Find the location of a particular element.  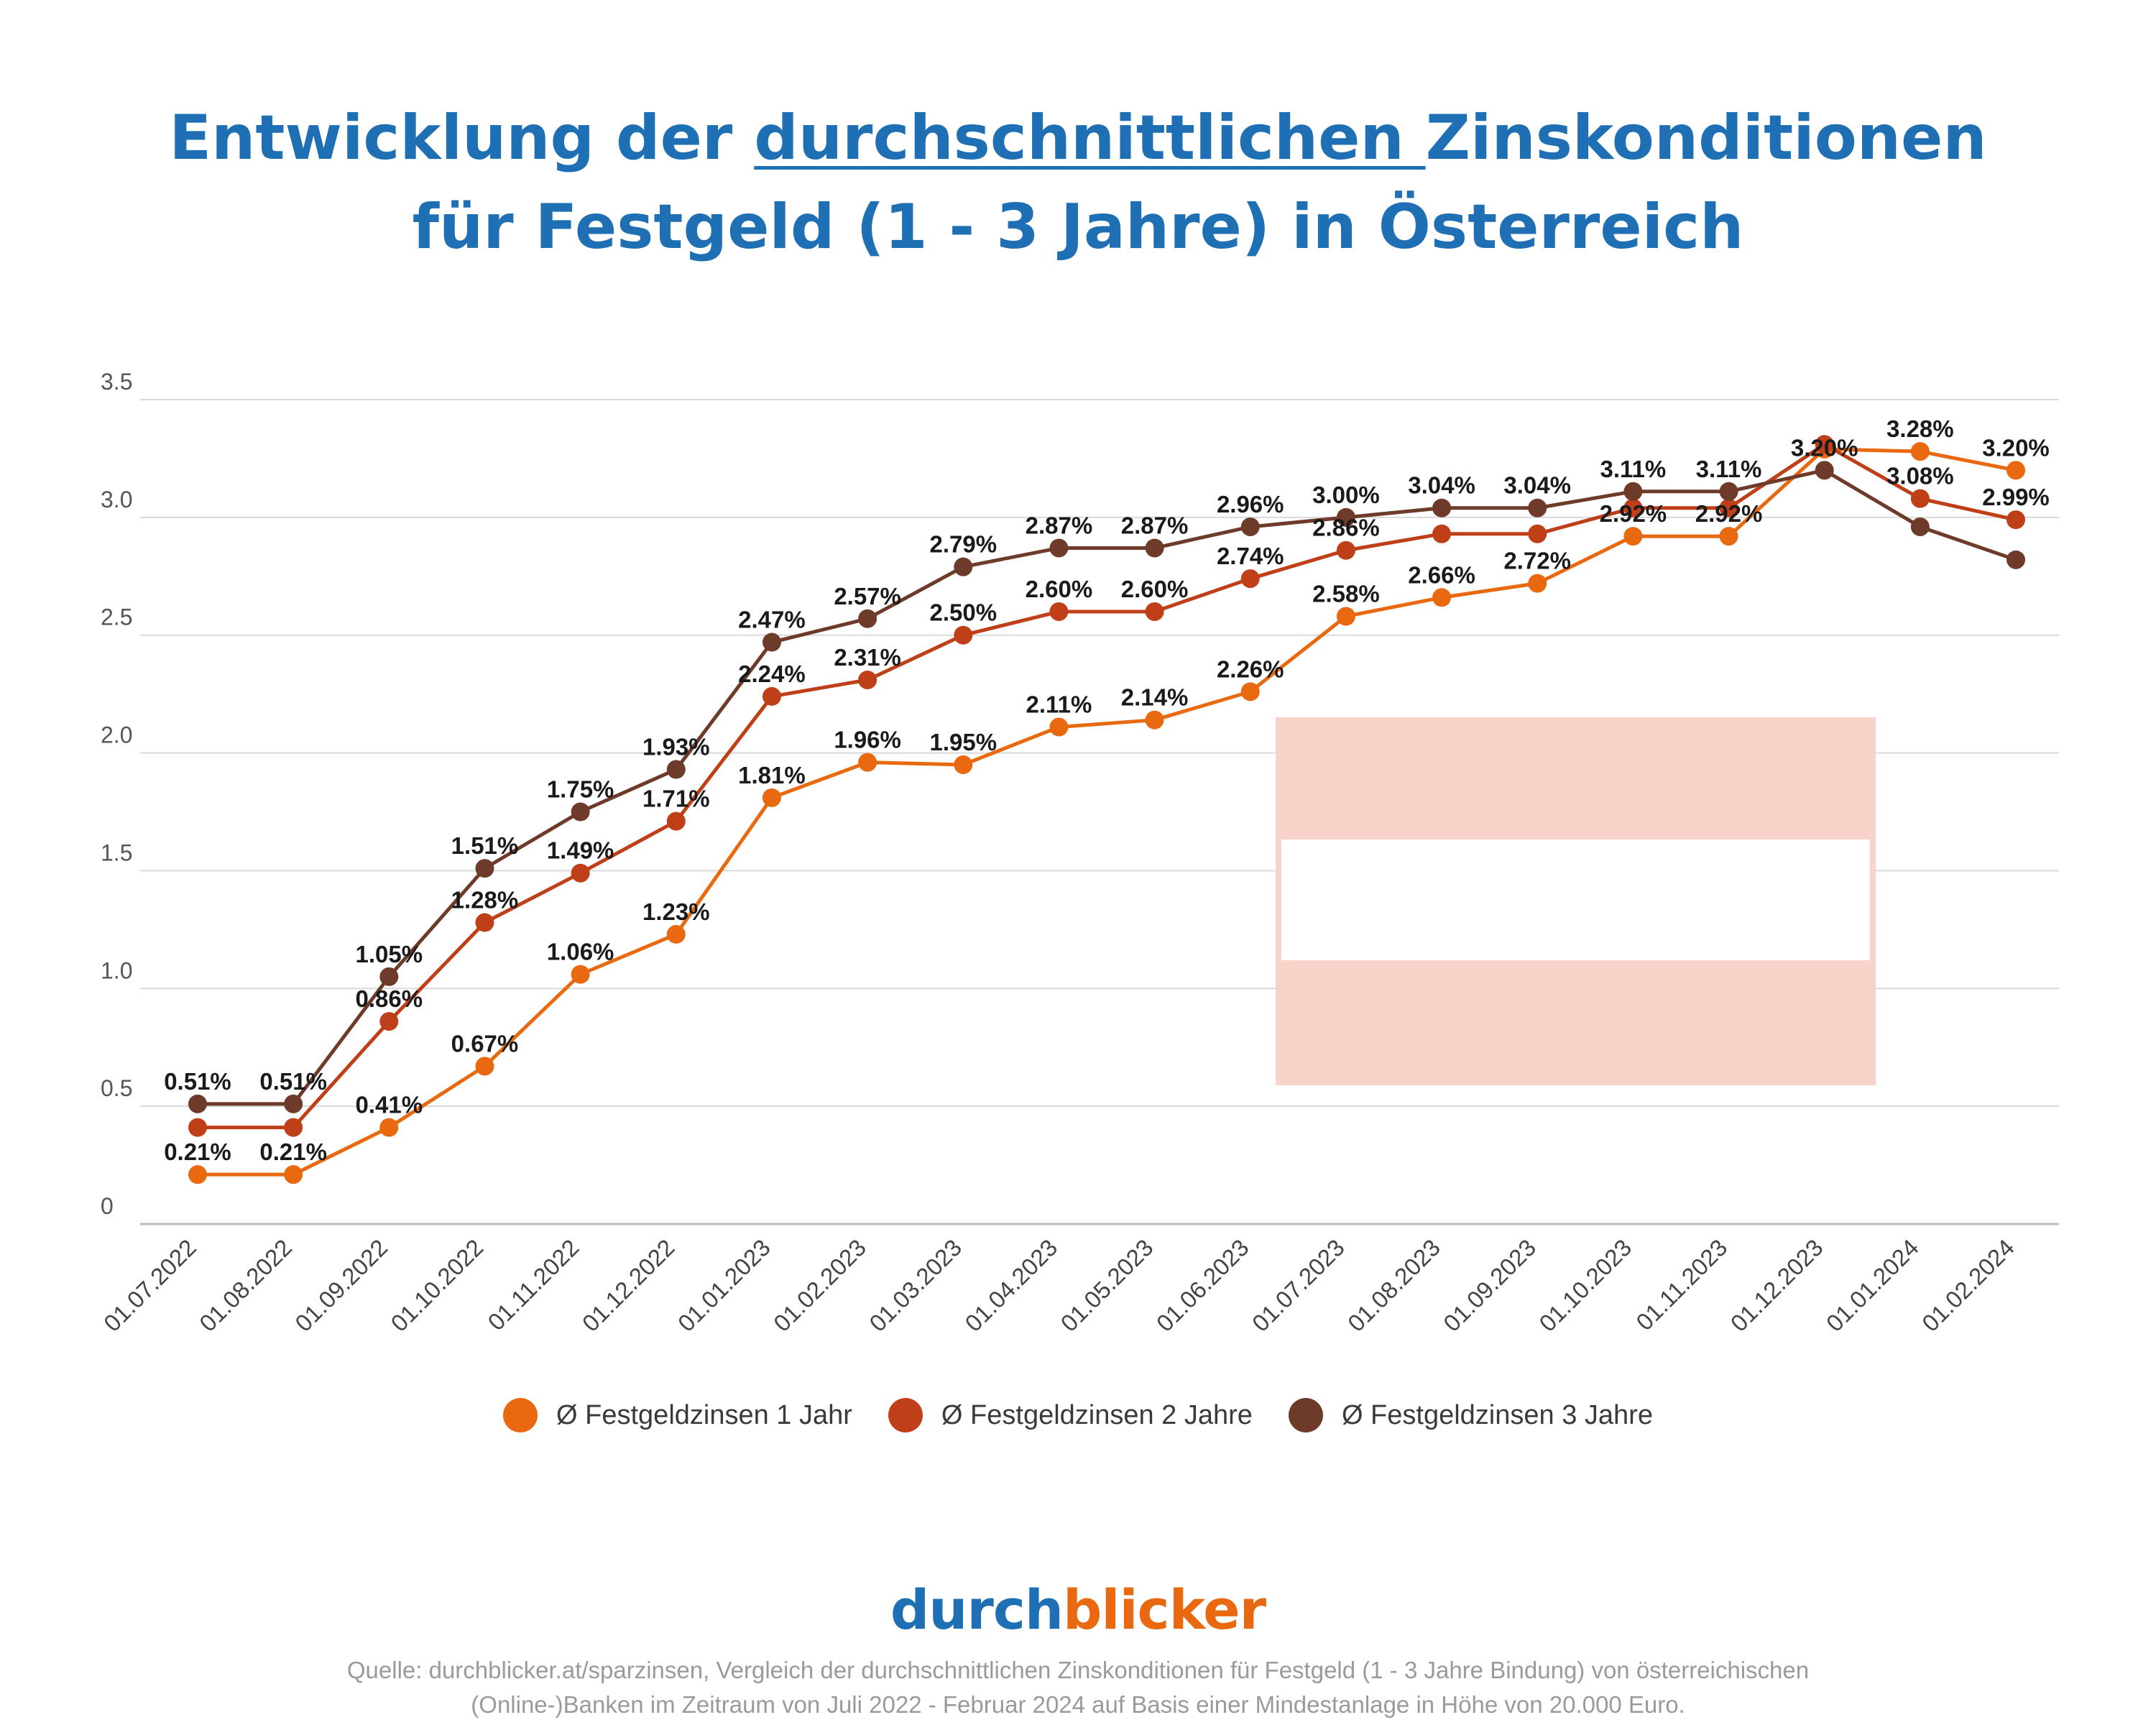

x-tick-label-18: 01.01.2024 is located at coordinates (1872, 1285).